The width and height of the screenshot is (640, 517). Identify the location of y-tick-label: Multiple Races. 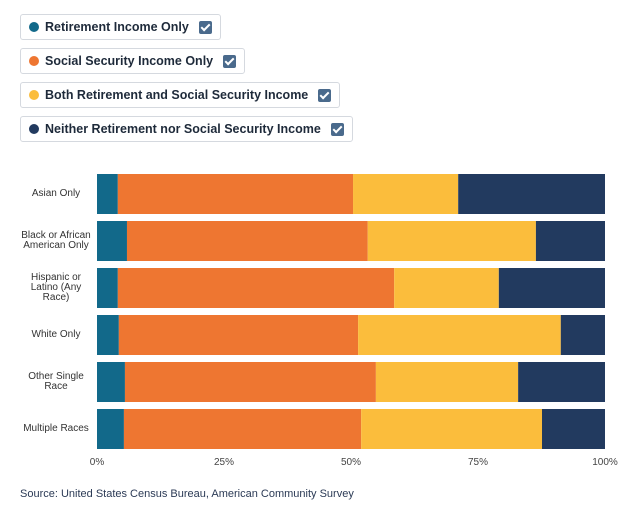
(56, 428).